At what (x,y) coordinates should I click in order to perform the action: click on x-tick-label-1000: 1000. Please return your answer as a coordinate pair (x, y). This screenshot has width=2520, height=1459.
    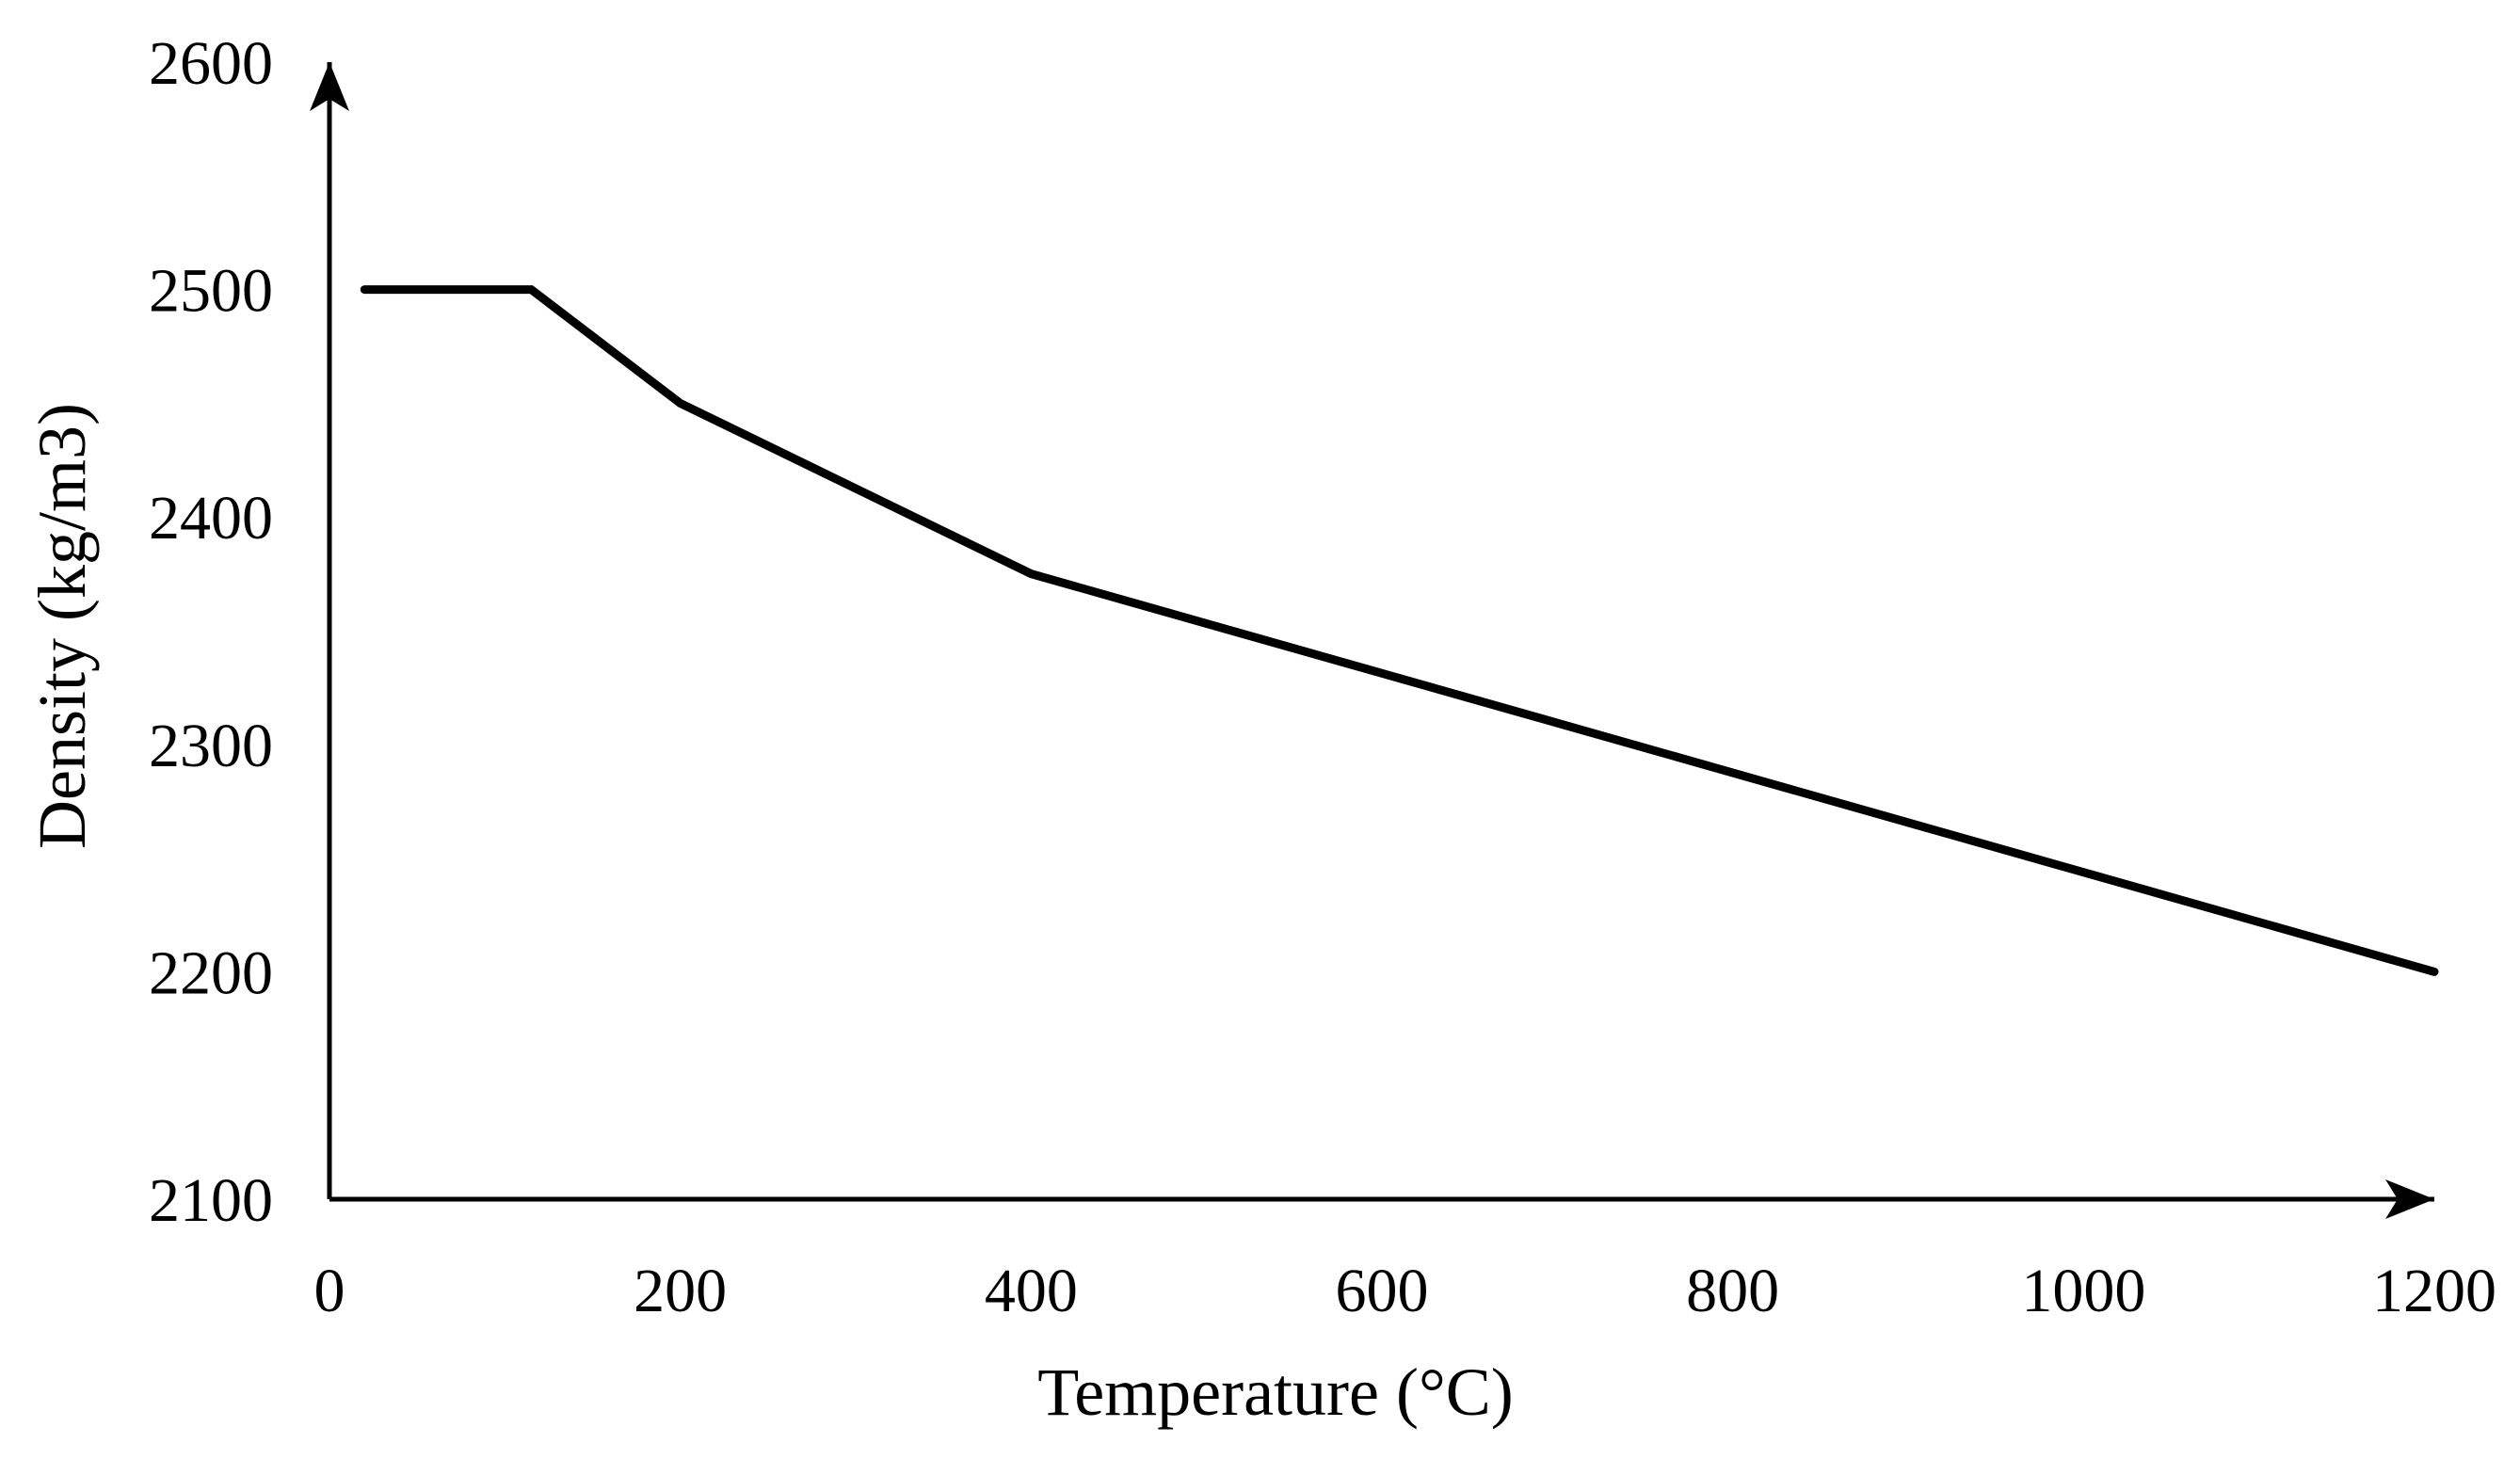
    Looking at the image, I should click on (2083, 1291).